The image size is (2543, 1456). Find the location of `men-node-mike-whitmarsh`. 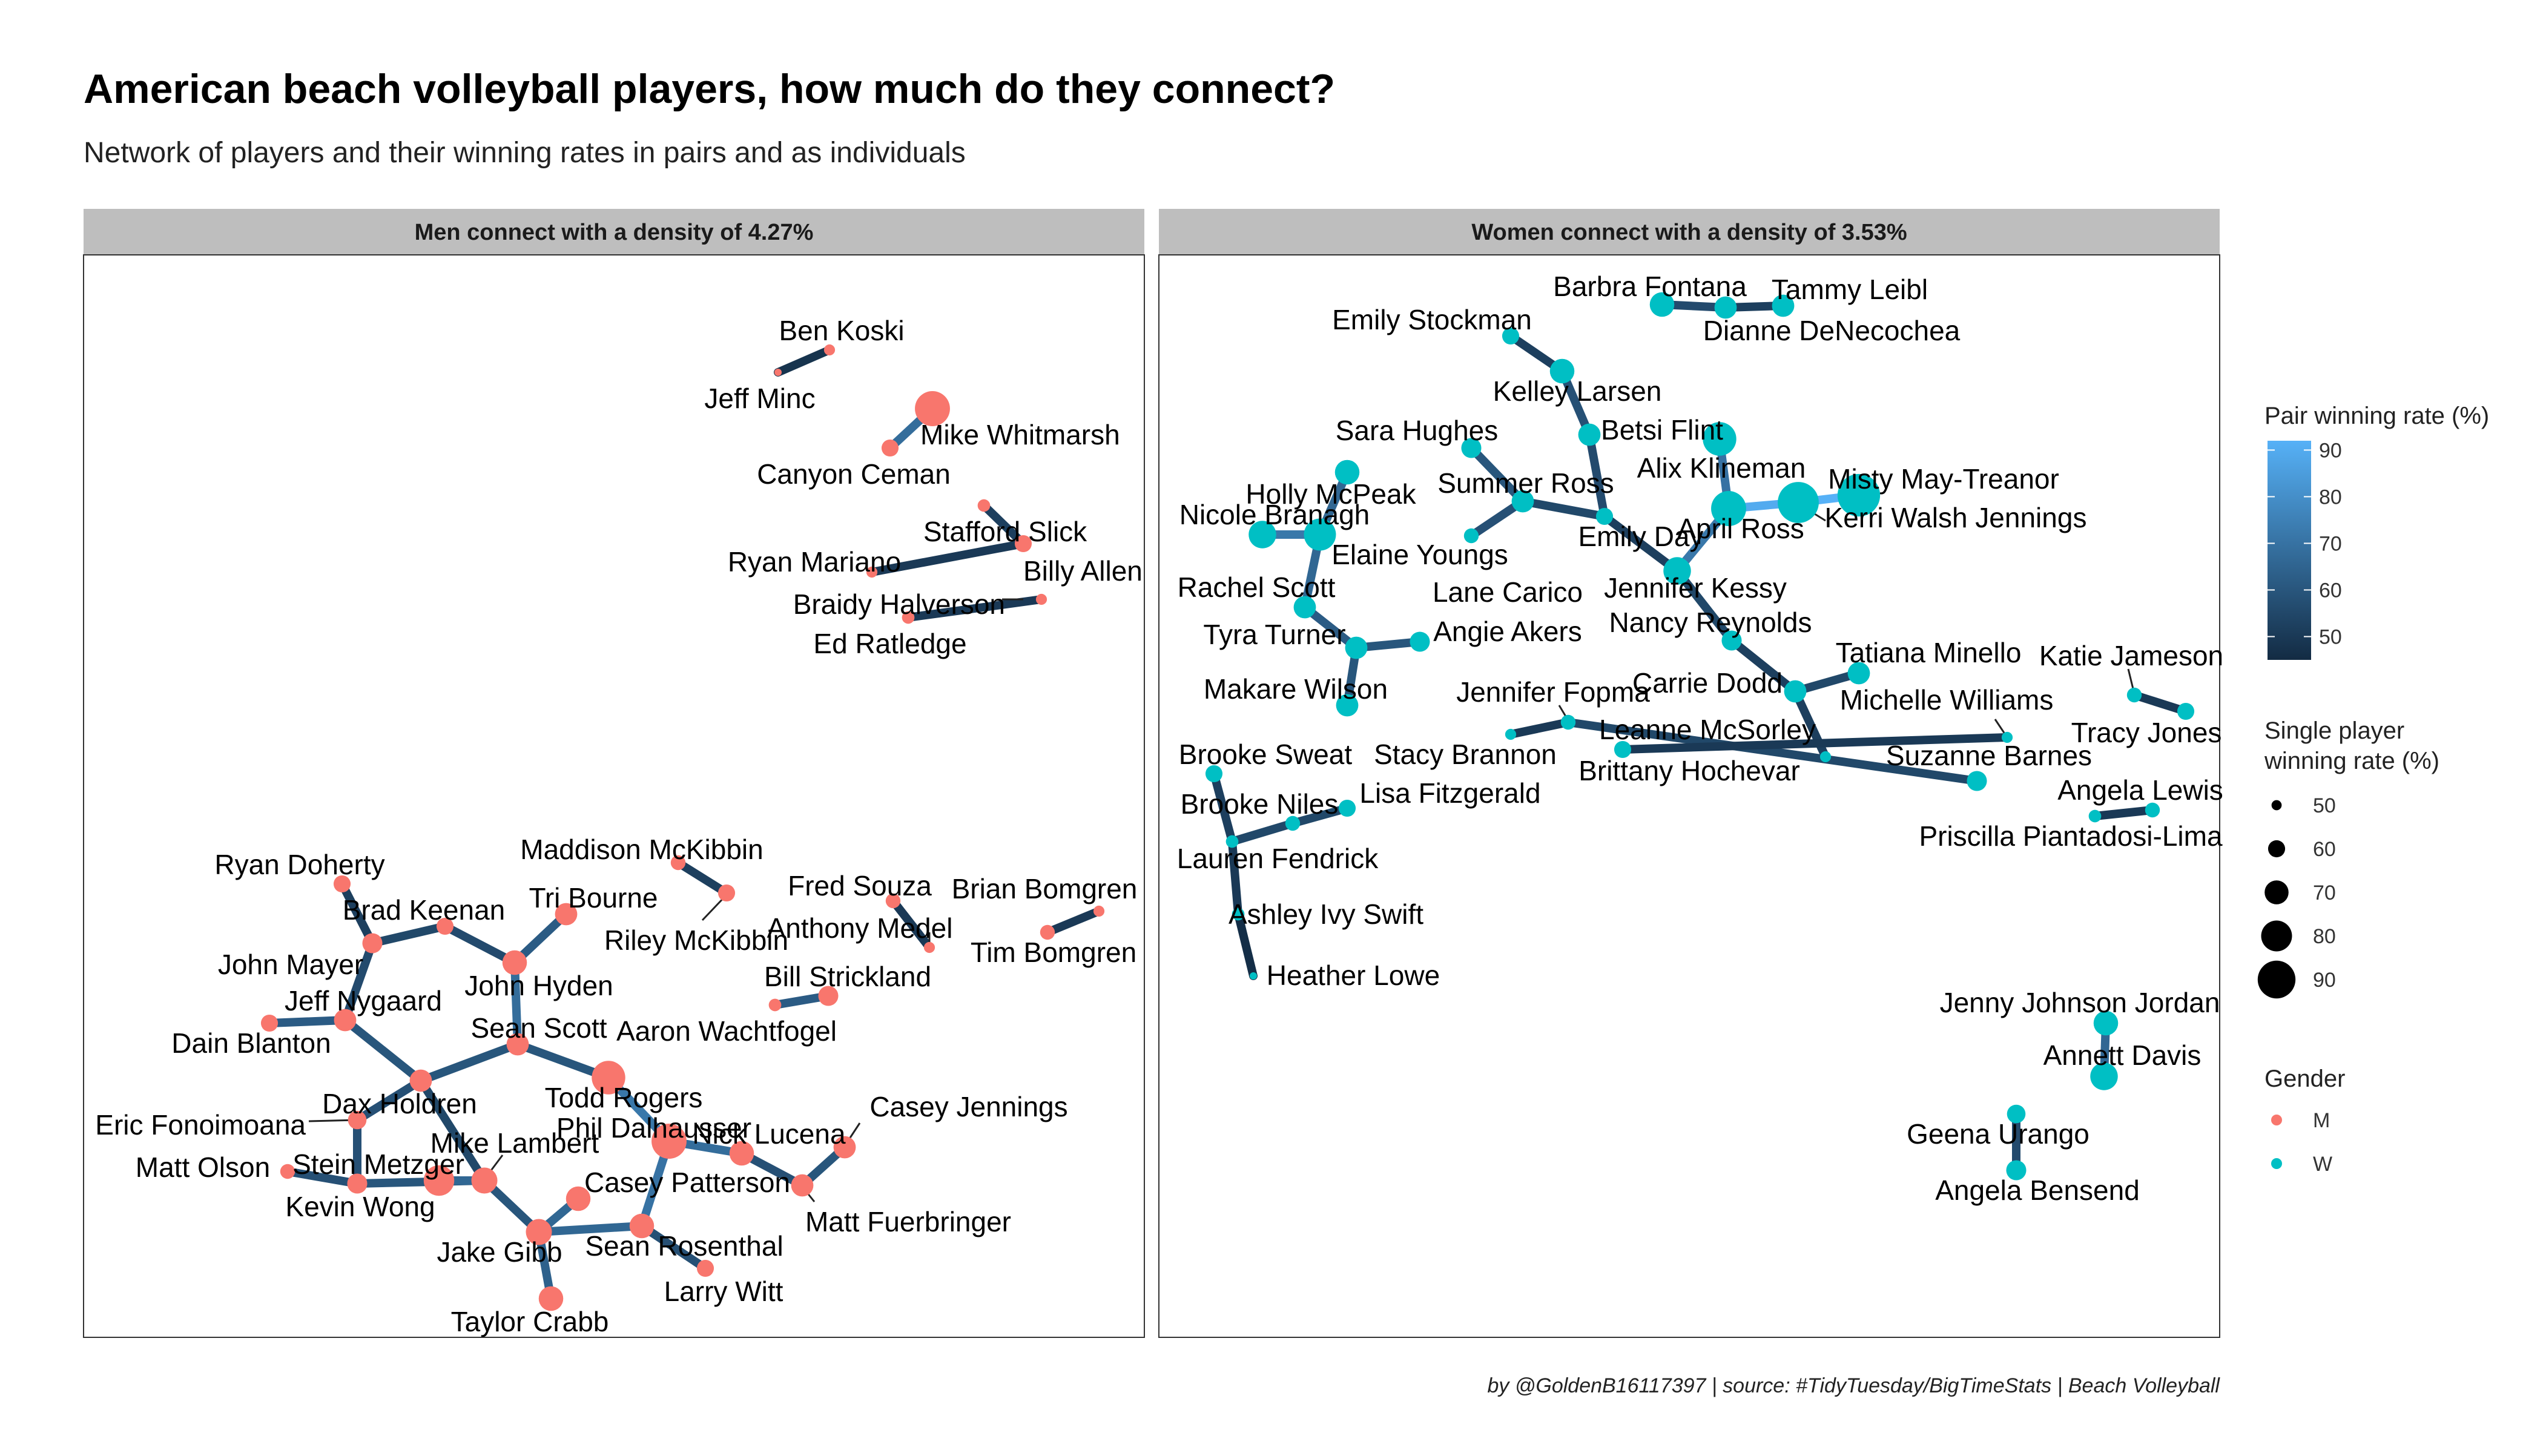

men-node-mike-whitmarsh is located at coordinates (932, 408).